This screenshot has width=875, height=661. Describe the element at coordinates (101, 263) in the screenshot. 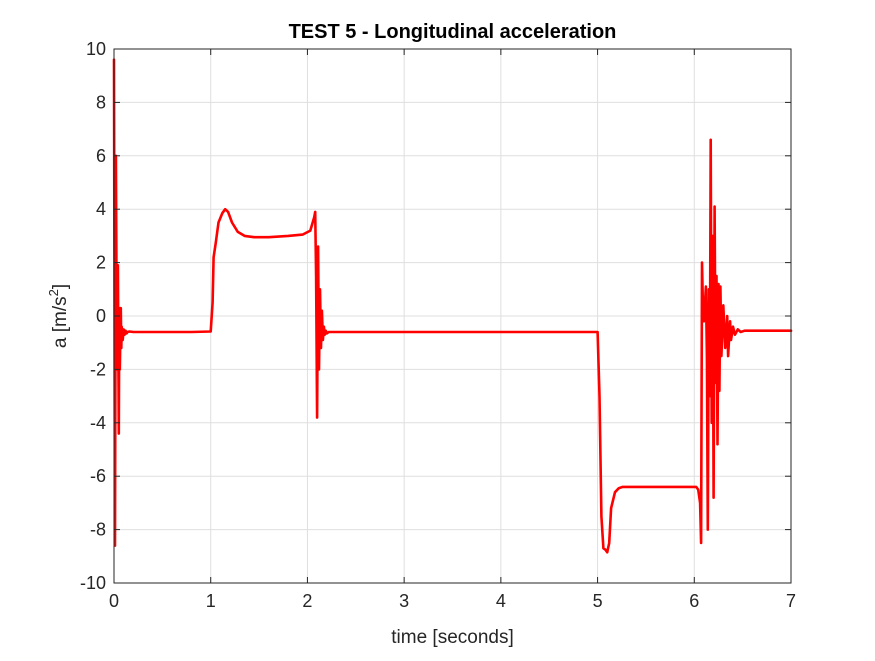

I see `y-tick-label: 2` at that location.